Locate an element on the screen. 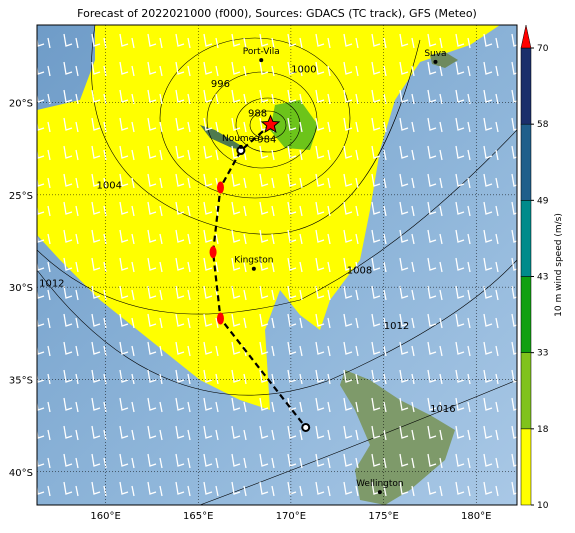 This screenshot has height=533, width=575. contour-label: 984 is located at coordinates (266, 139).